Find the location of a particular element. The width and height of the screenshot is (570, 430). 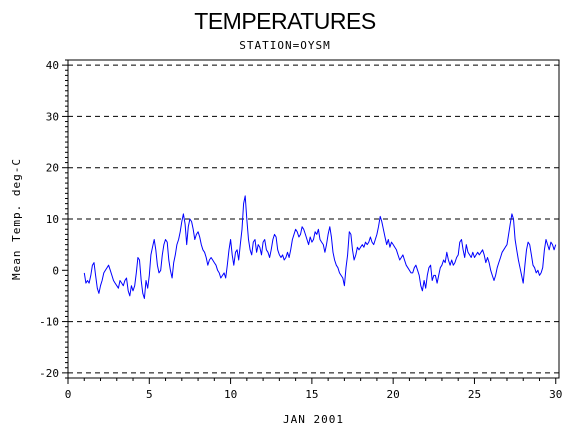

y-tick-label: 0 is located at coordinates (55, 270).